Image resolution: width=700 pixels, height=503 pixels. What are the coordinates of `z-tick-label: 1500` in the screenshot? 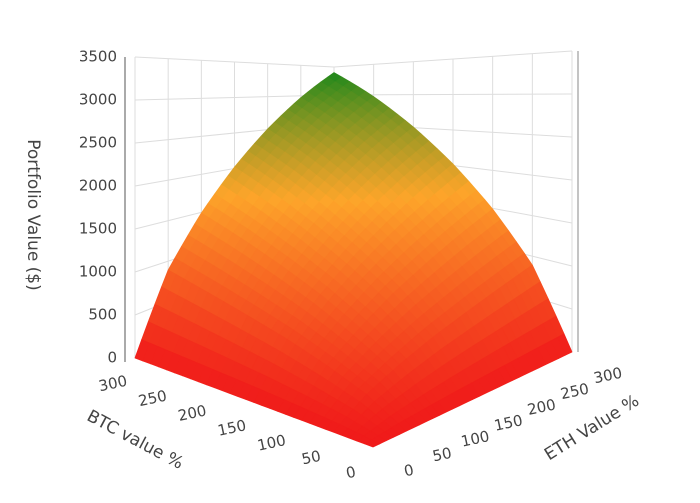 It's located at (98, 229).